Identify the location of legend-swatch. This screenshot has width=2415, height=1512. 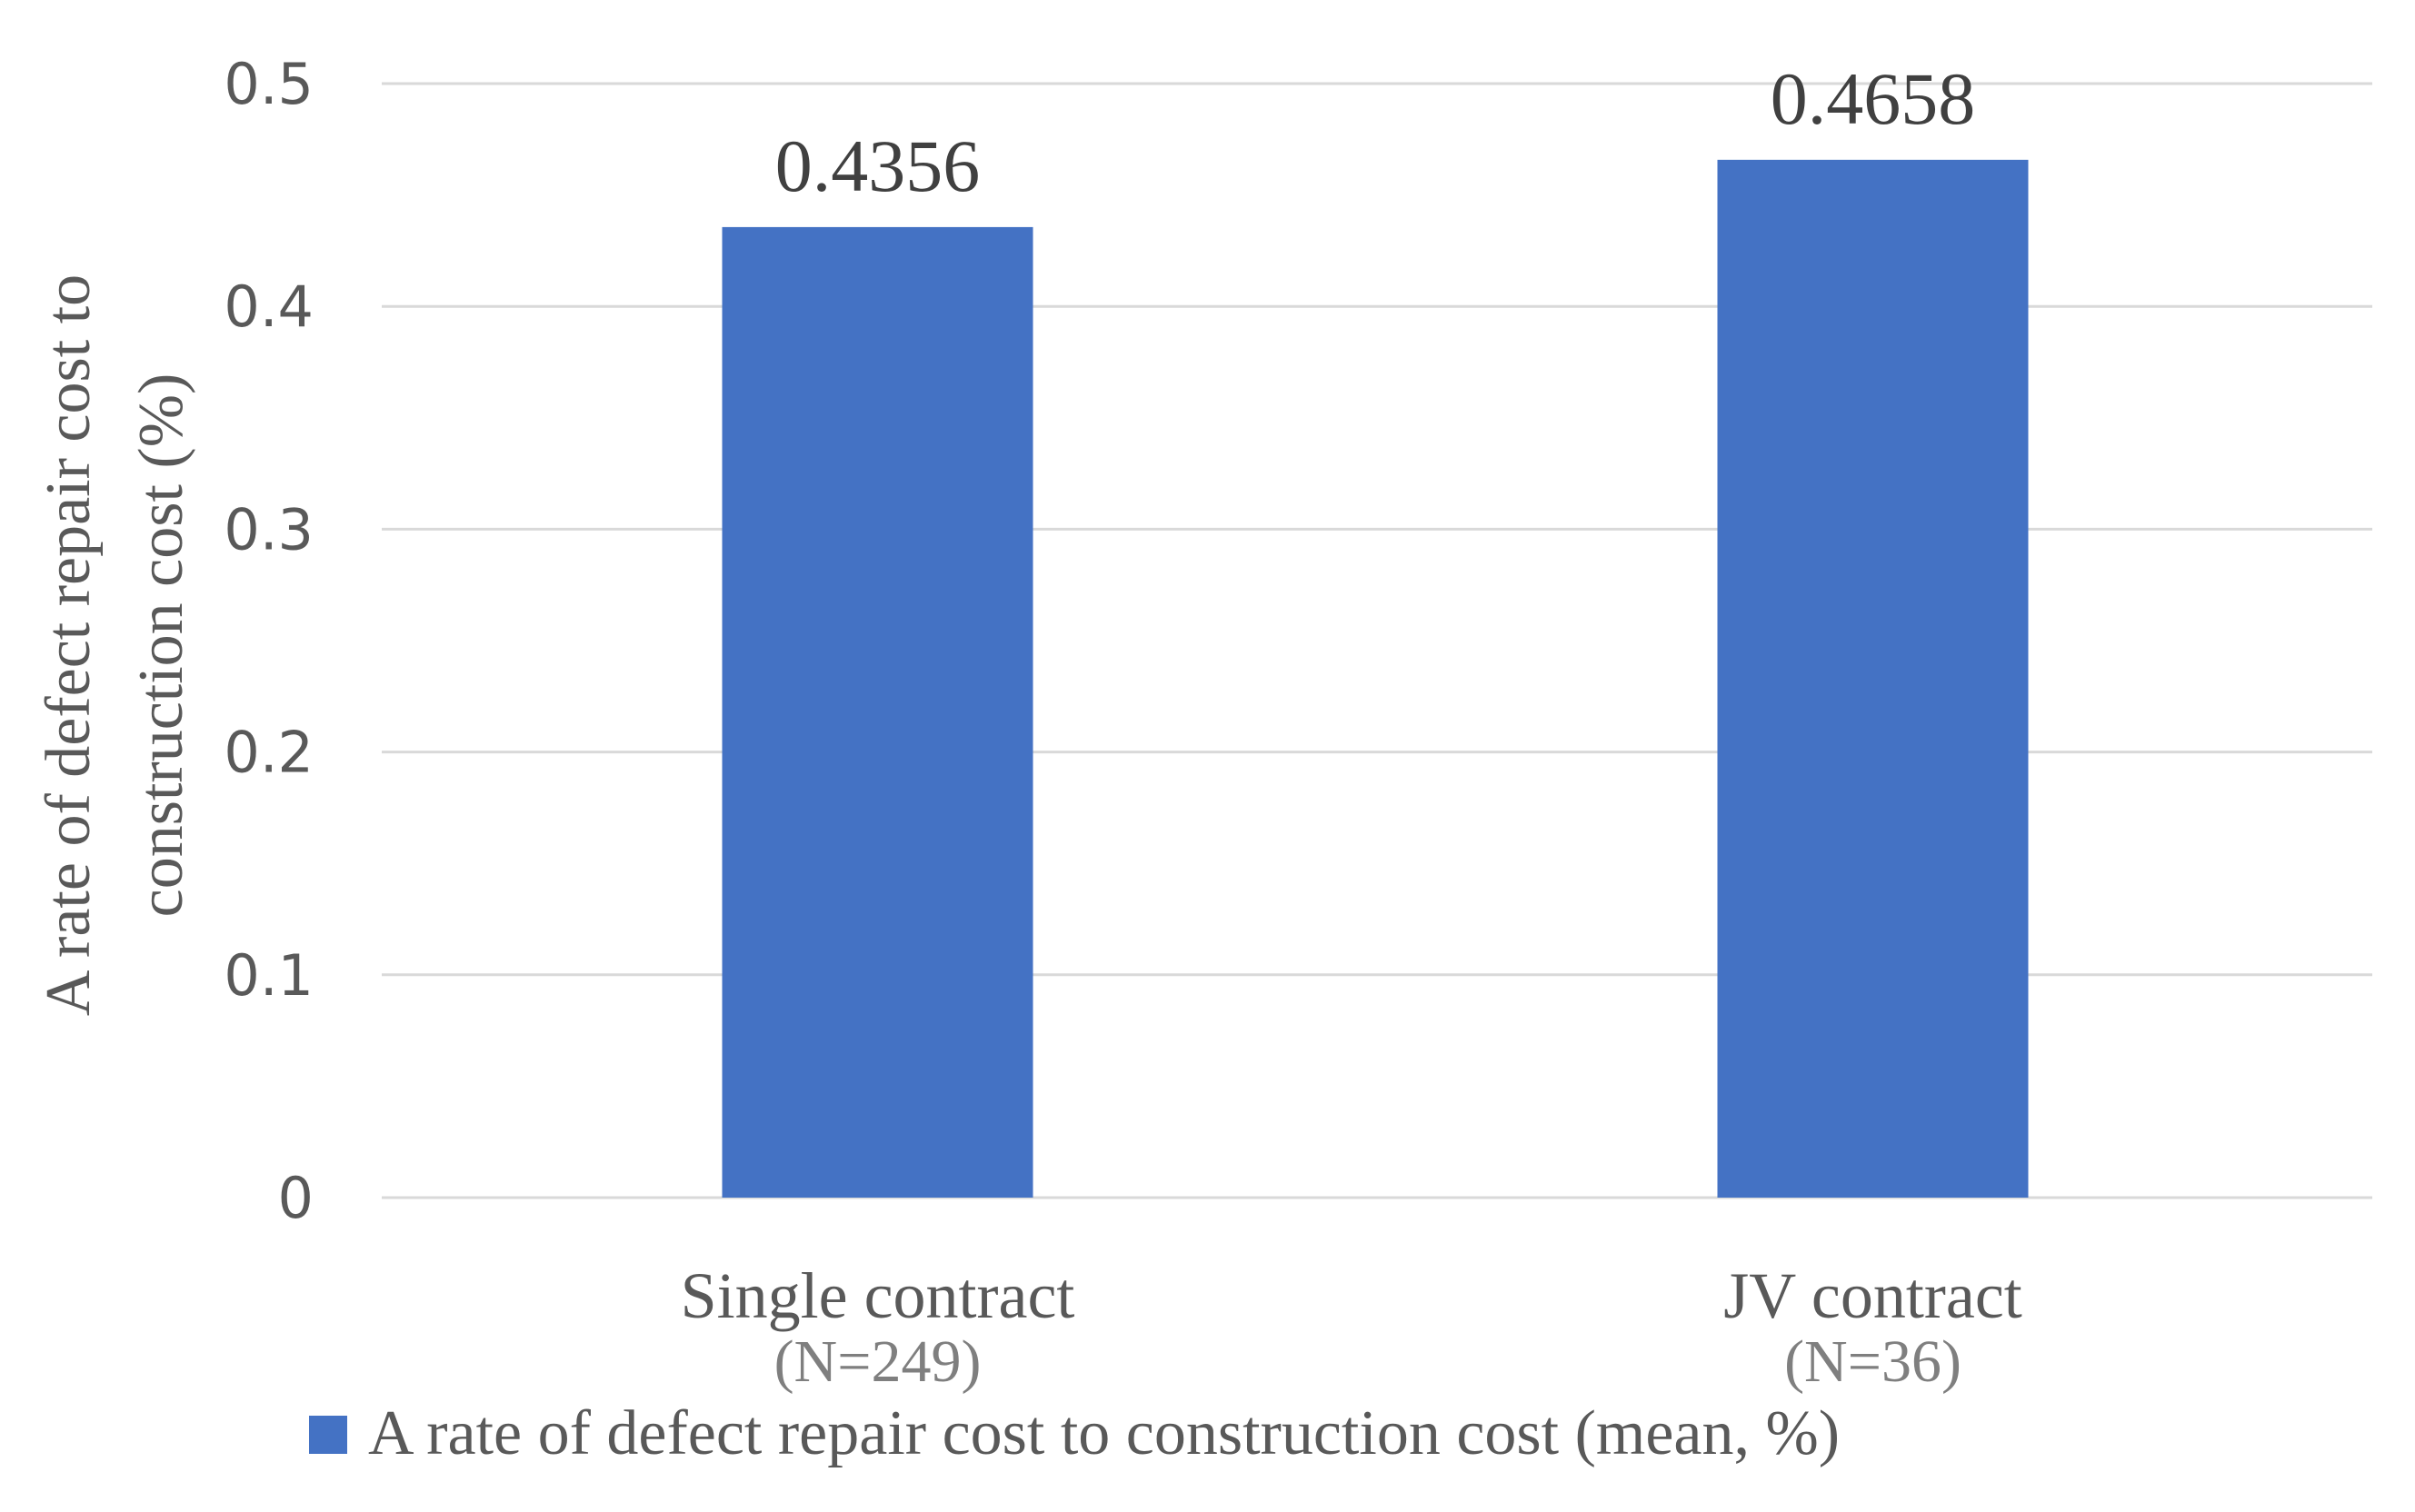
(328, 1435).